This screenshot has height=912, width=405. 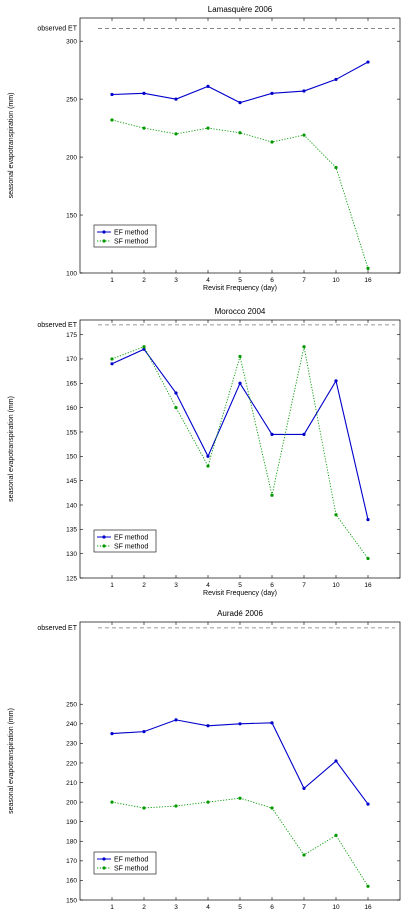 What do you see at coordinates (240, 907) in the screenshot?
I see `x-tick-label: 5` at bounding box center [240, 907].